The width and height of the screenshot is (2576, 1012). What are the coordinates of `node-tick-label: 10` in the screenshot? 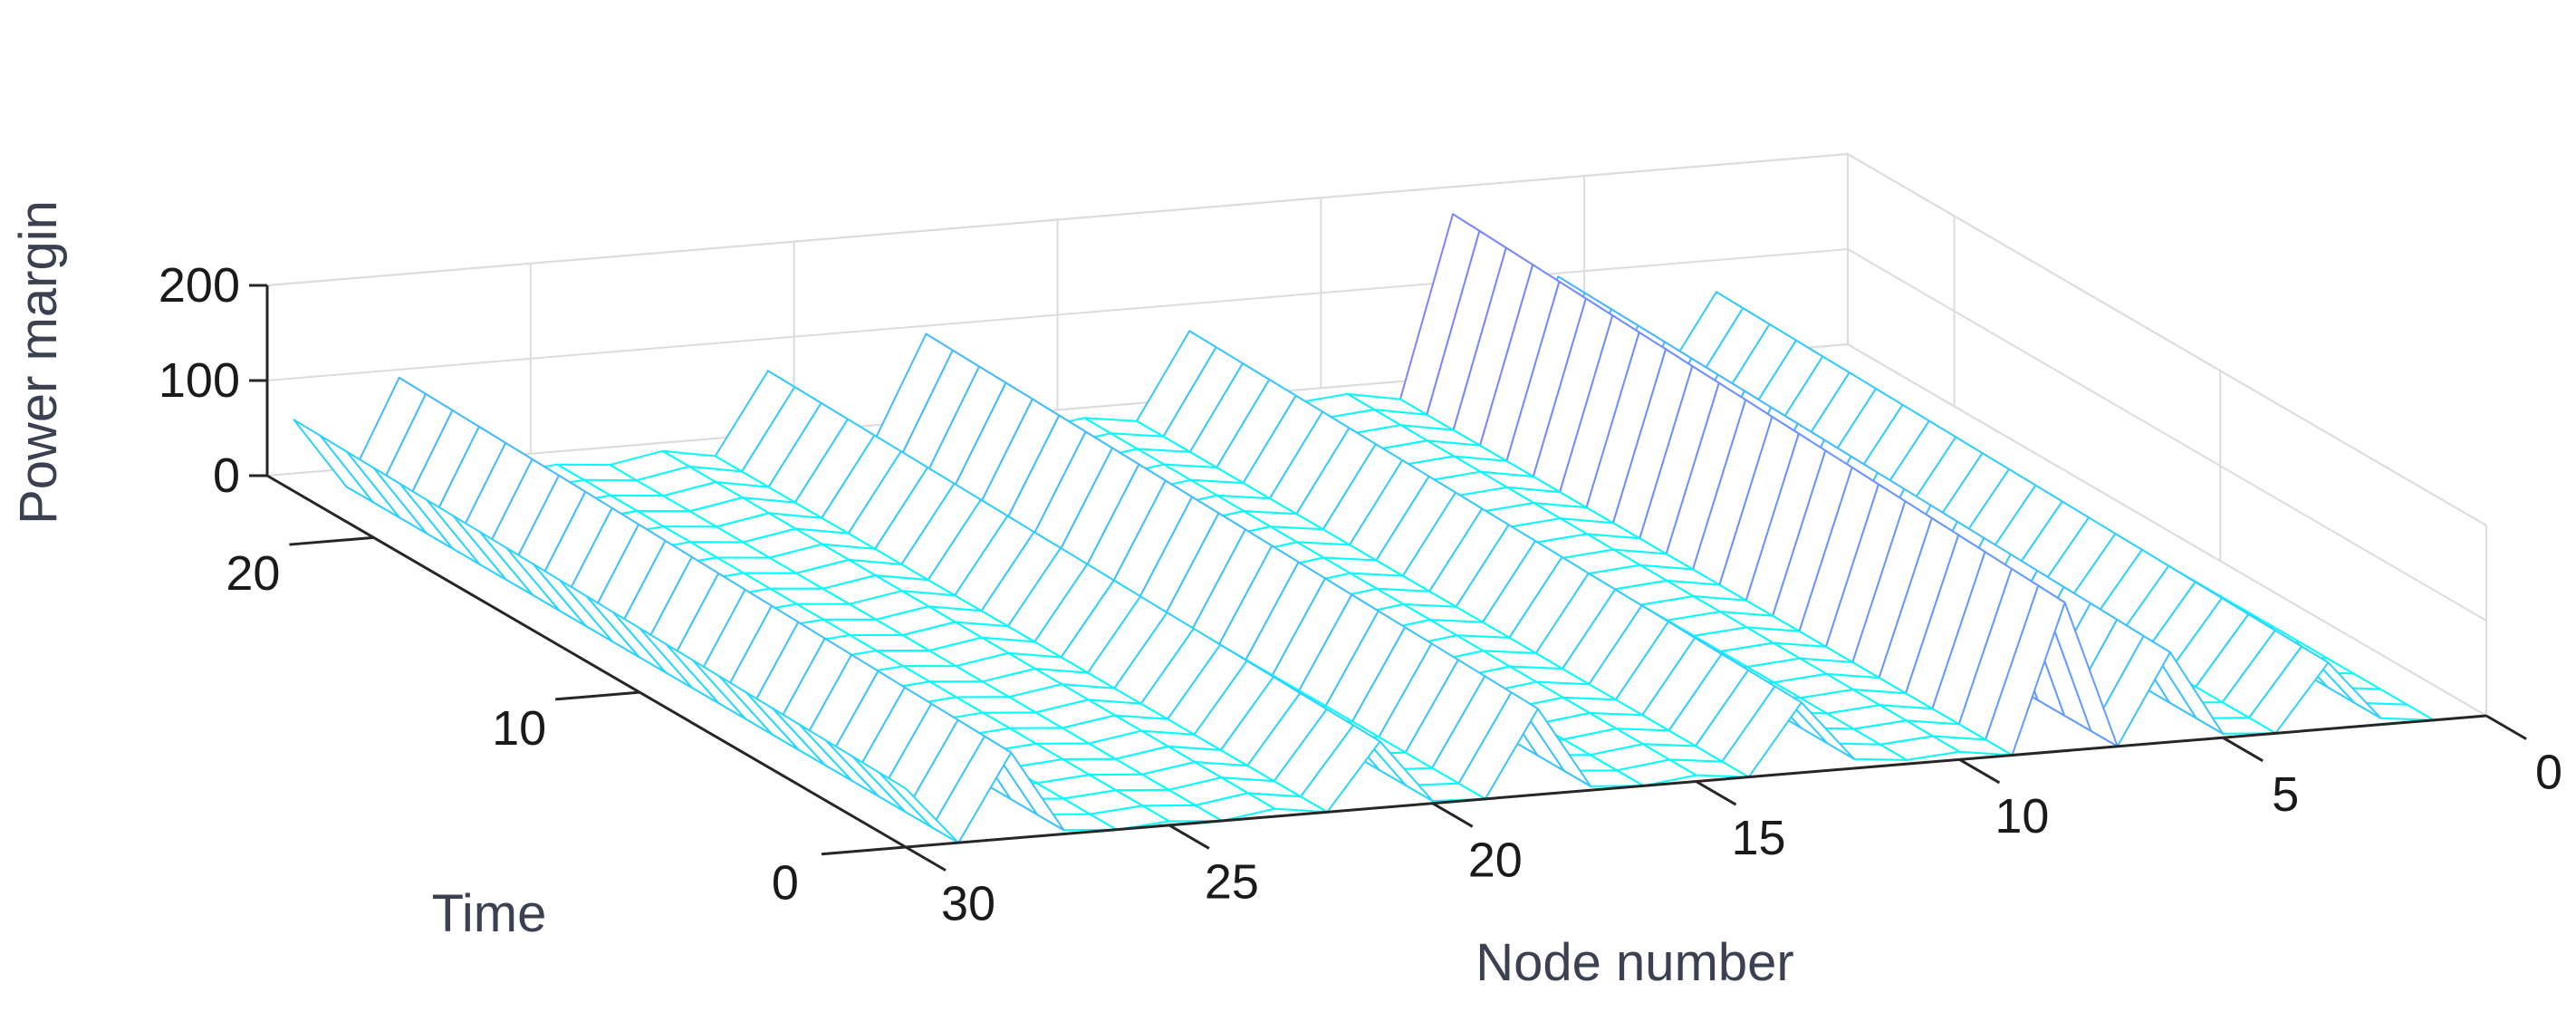 It's located at (2021, 816).